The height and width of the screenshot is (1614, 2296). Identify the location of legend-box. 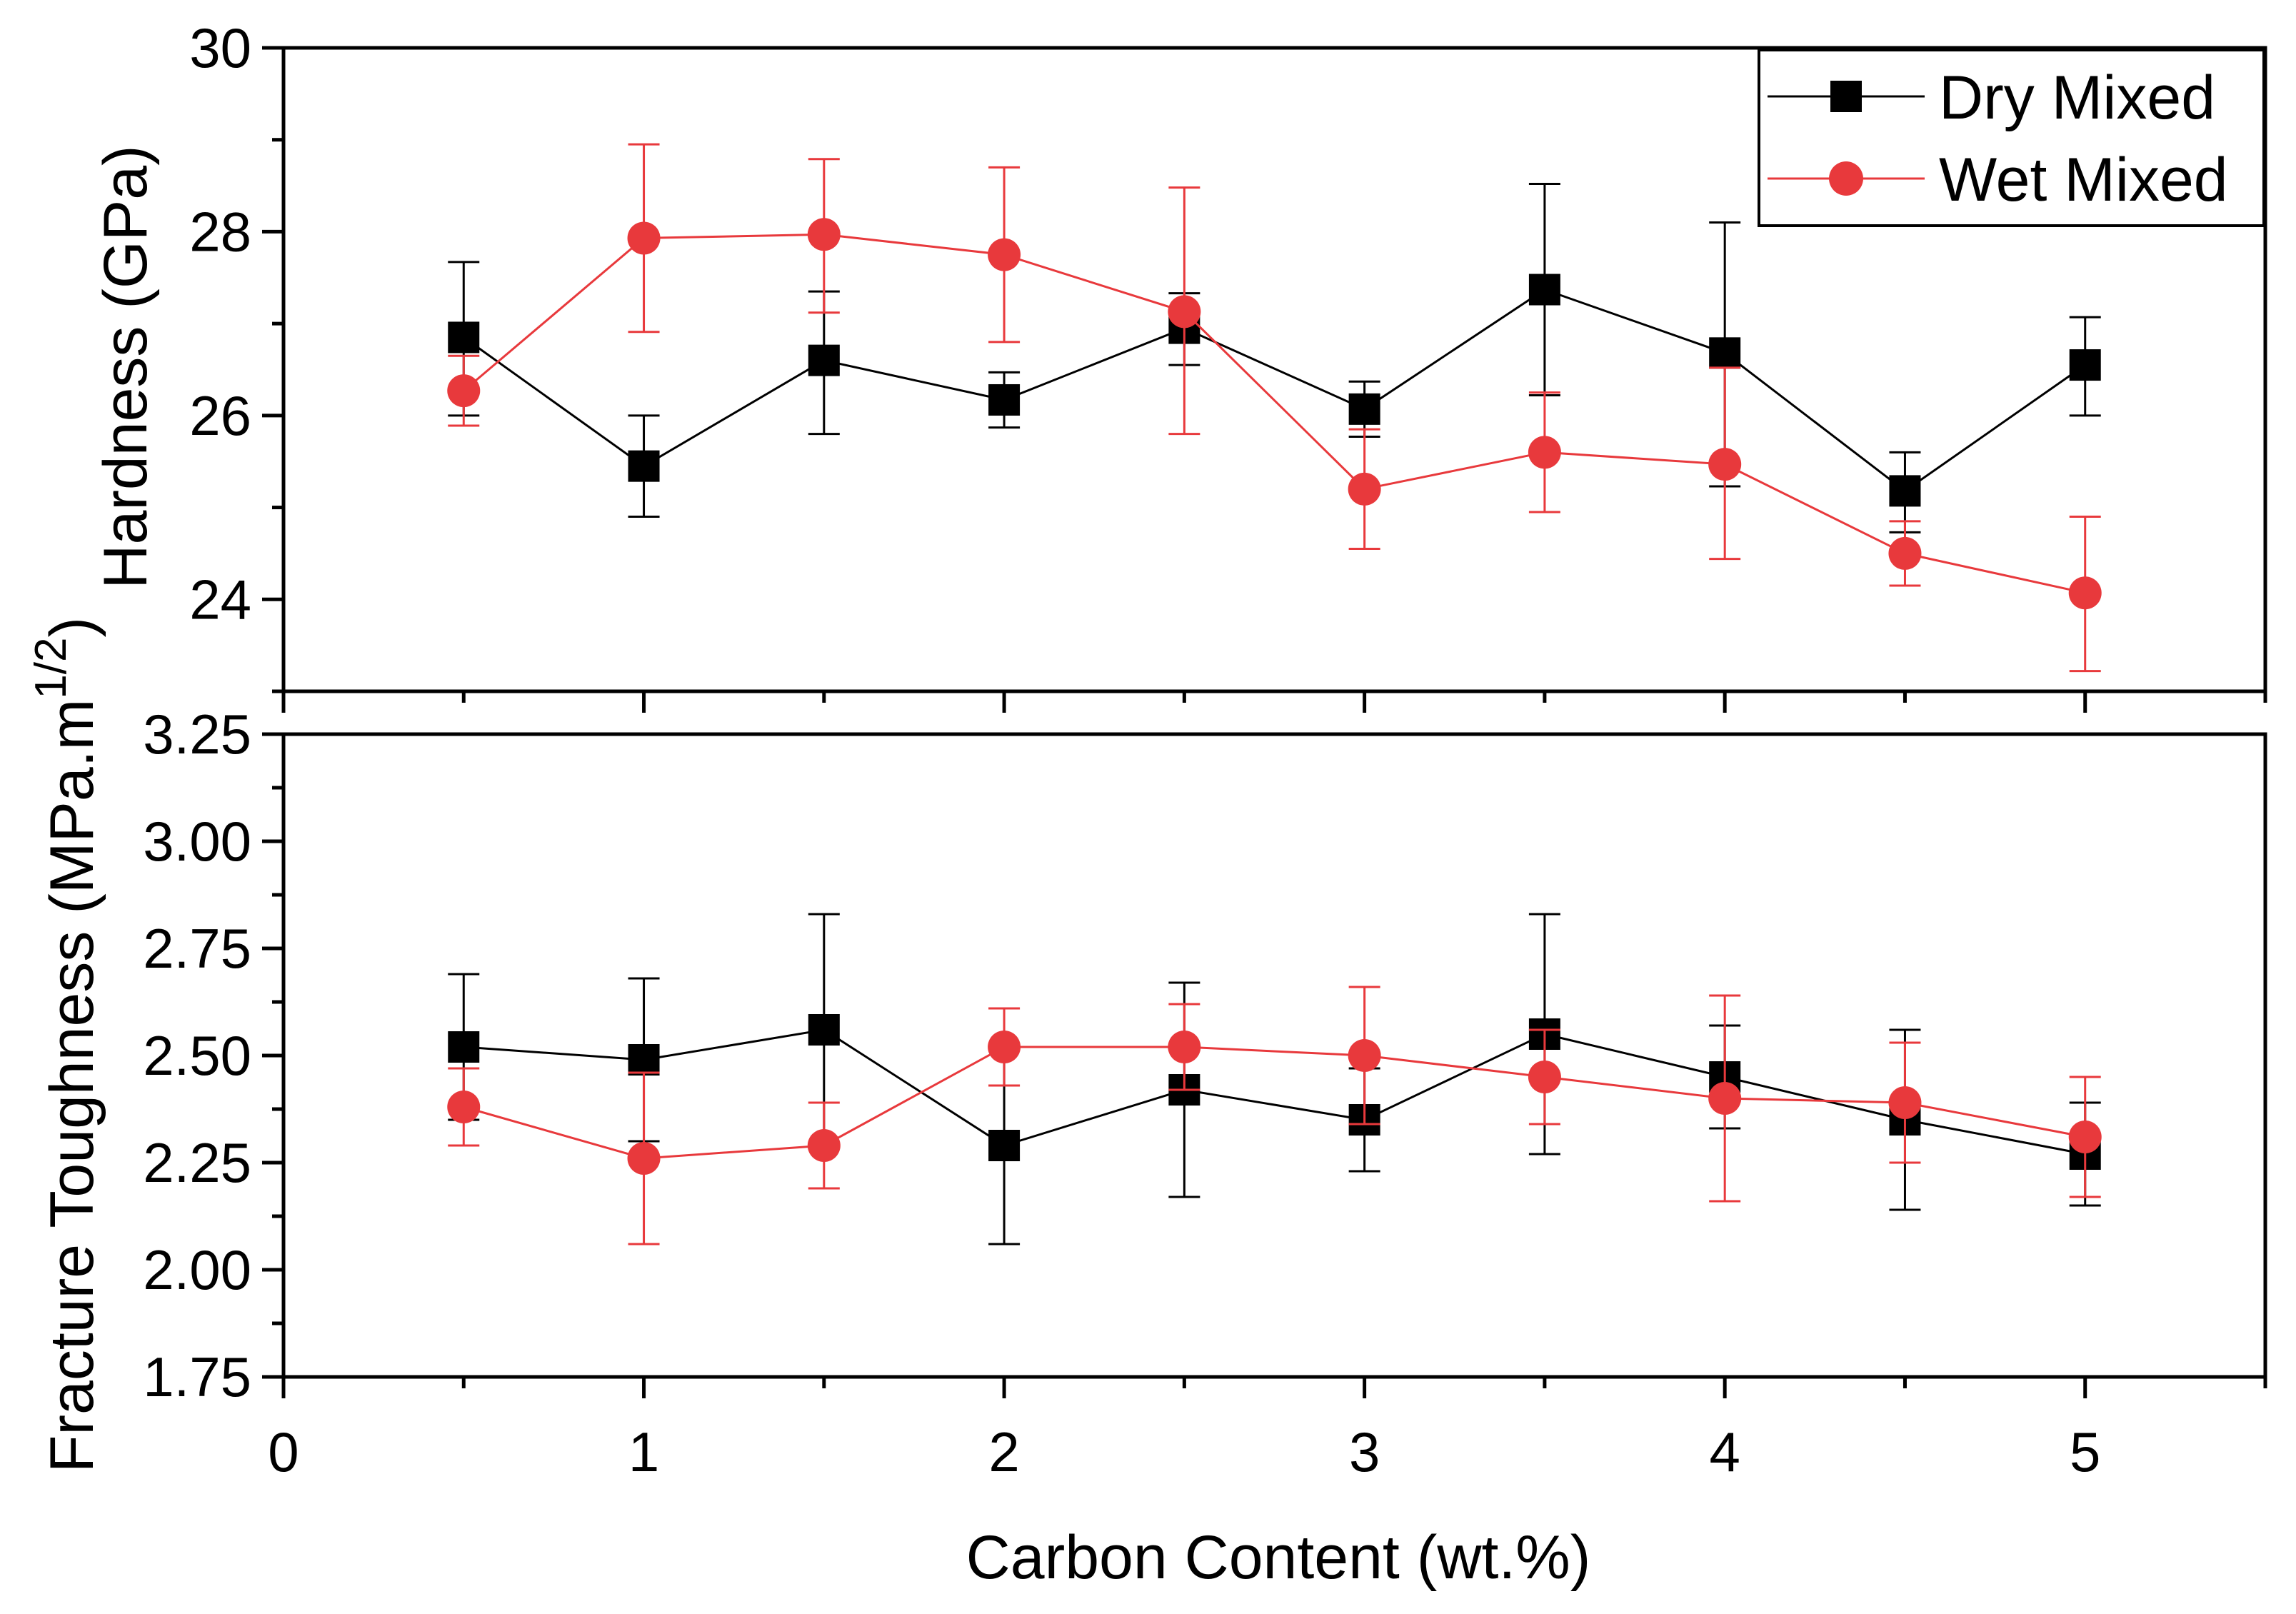
(2011, 138).